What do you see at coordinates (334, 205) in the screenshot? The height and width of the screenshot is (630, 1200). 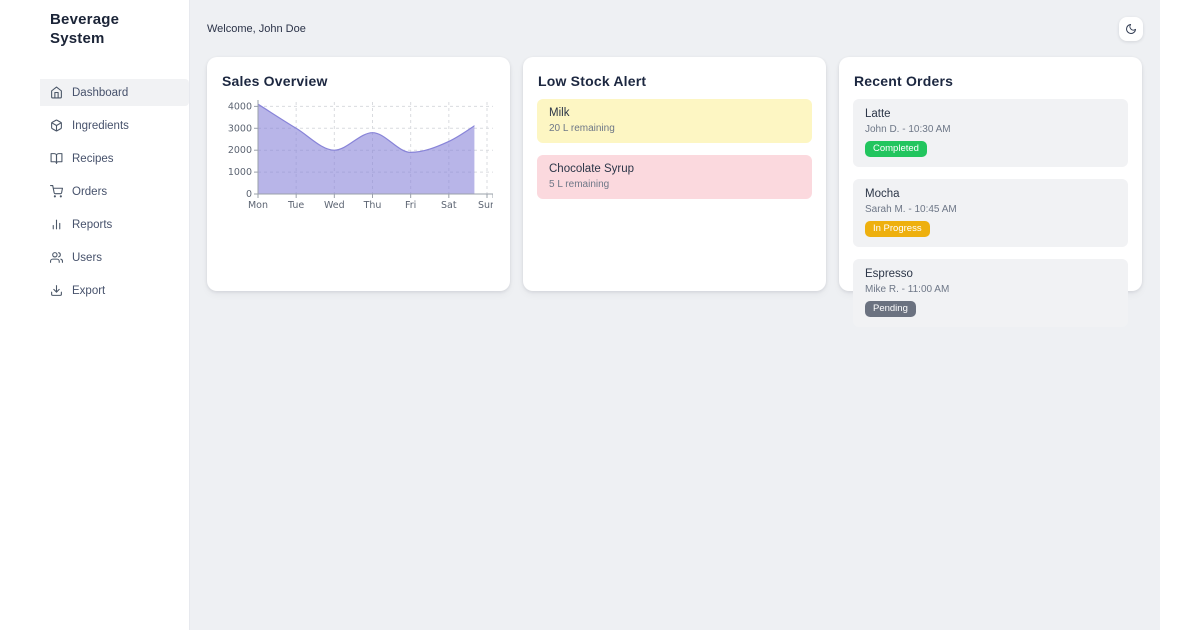 I see `svg-text: Wed` at bounding box center [334, 205].